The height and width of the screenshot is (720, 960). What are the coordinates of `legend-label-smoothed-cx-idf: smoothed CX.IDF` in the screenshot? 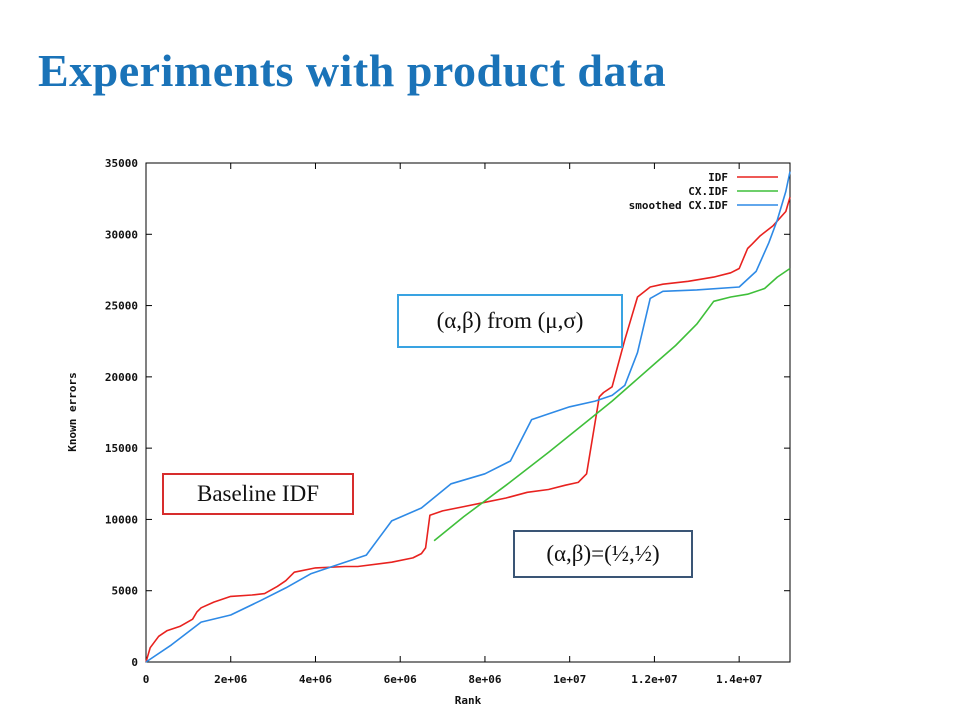 It's located at (678, 205).